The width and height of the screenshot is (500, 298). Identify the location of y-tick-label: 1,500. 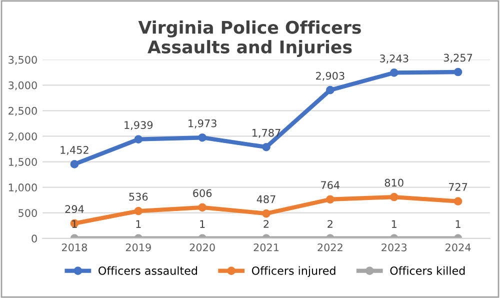
(22, 162).